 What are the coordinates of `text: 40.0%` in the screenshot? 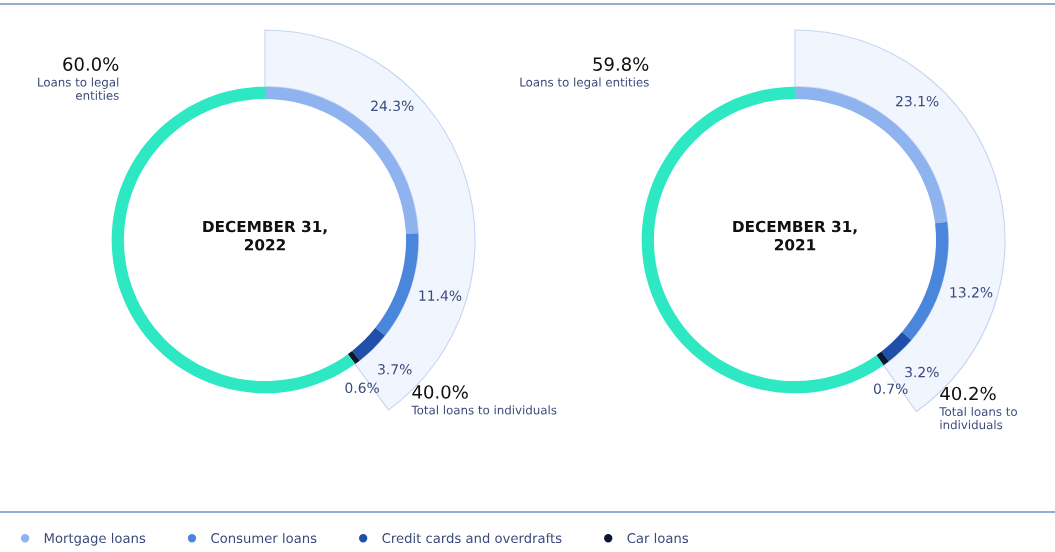 It's located at (440, 392).